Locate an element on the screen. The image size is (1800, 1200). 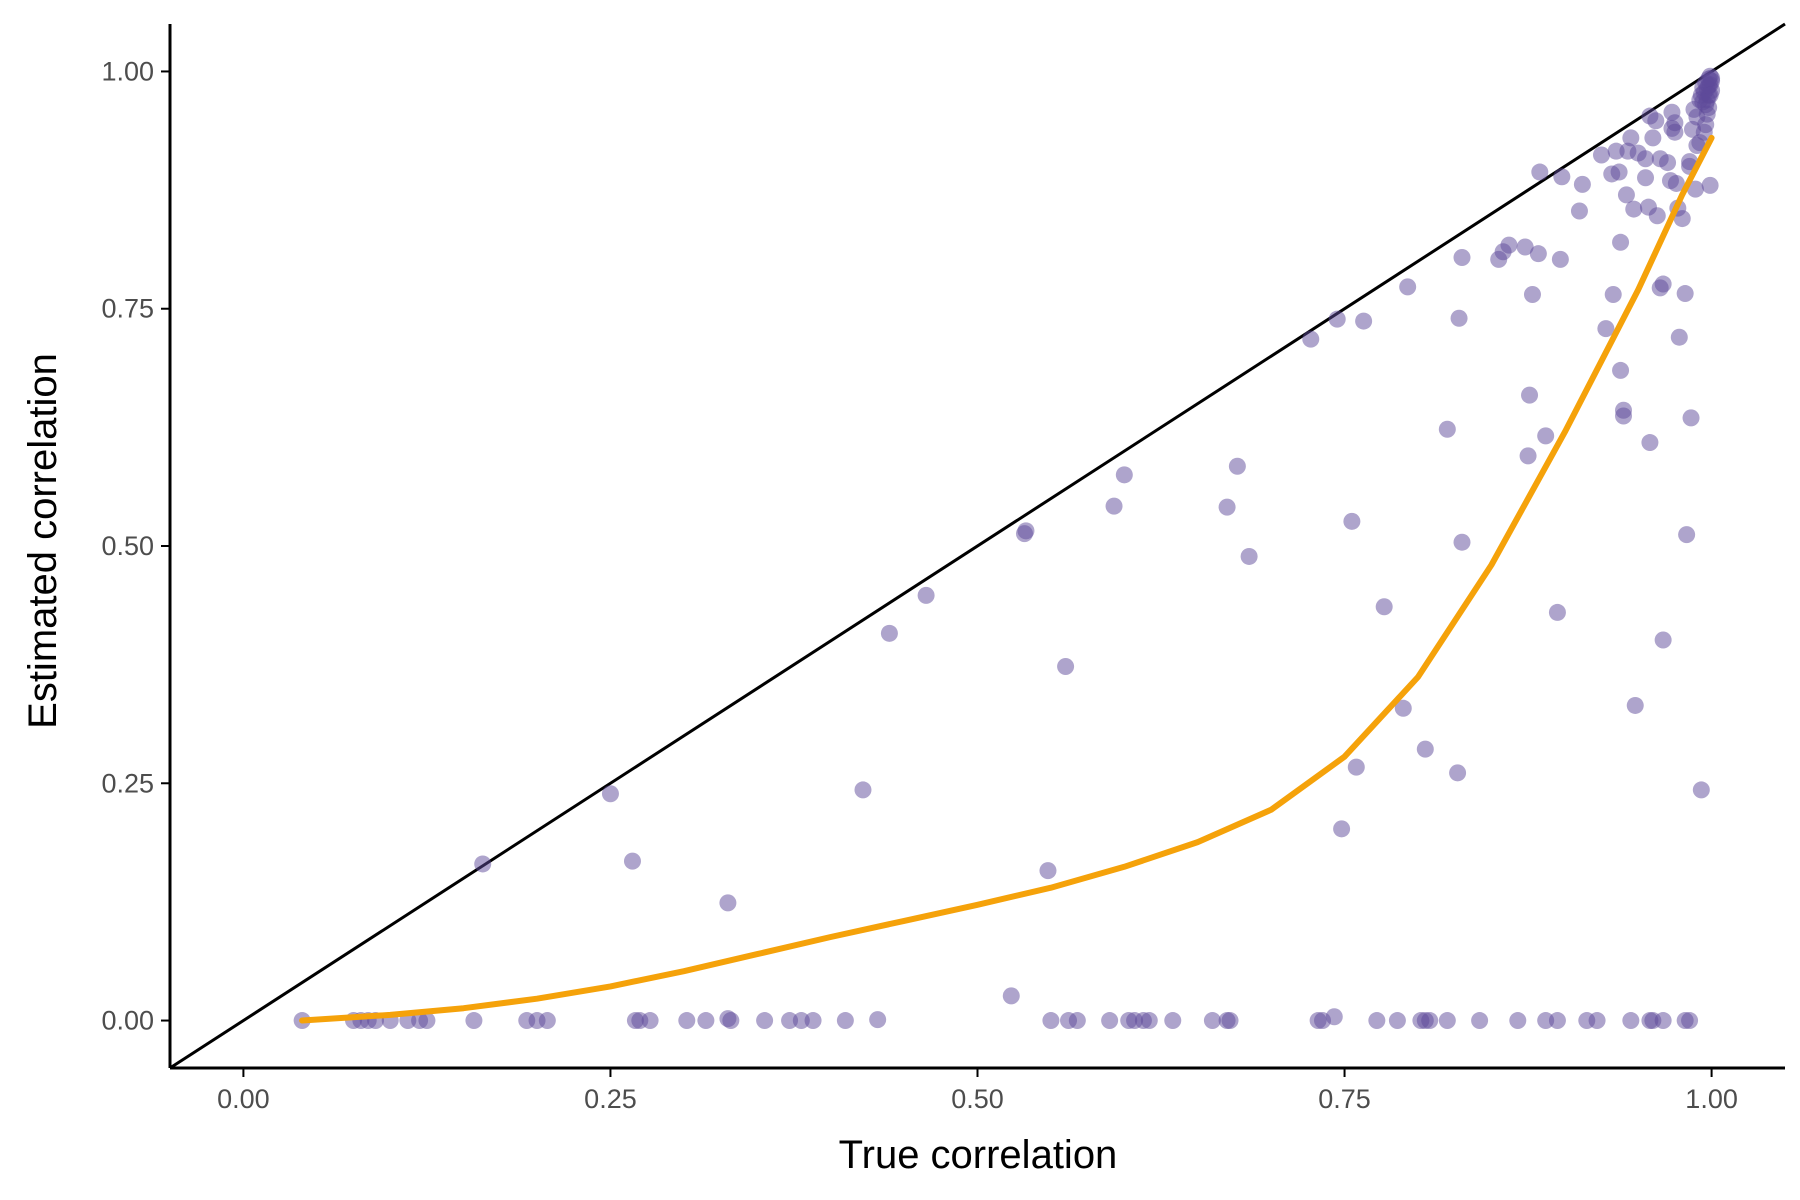
y-tick-label: 0.50 is located at coordinates (127, 546).